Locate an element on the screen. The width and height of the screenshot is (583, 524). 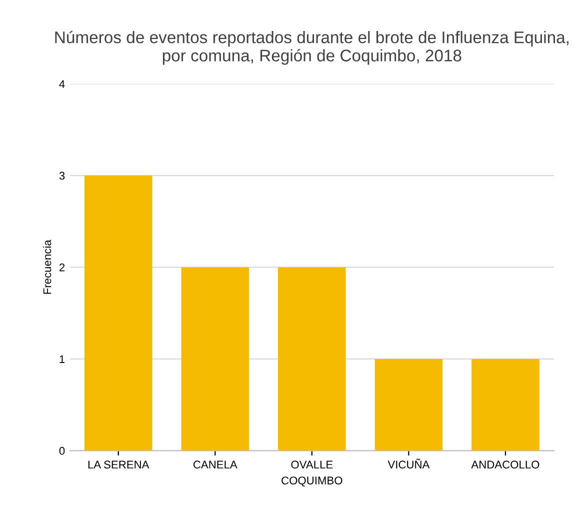
y-tick-label: 3 is located at coordinates (62, 176).